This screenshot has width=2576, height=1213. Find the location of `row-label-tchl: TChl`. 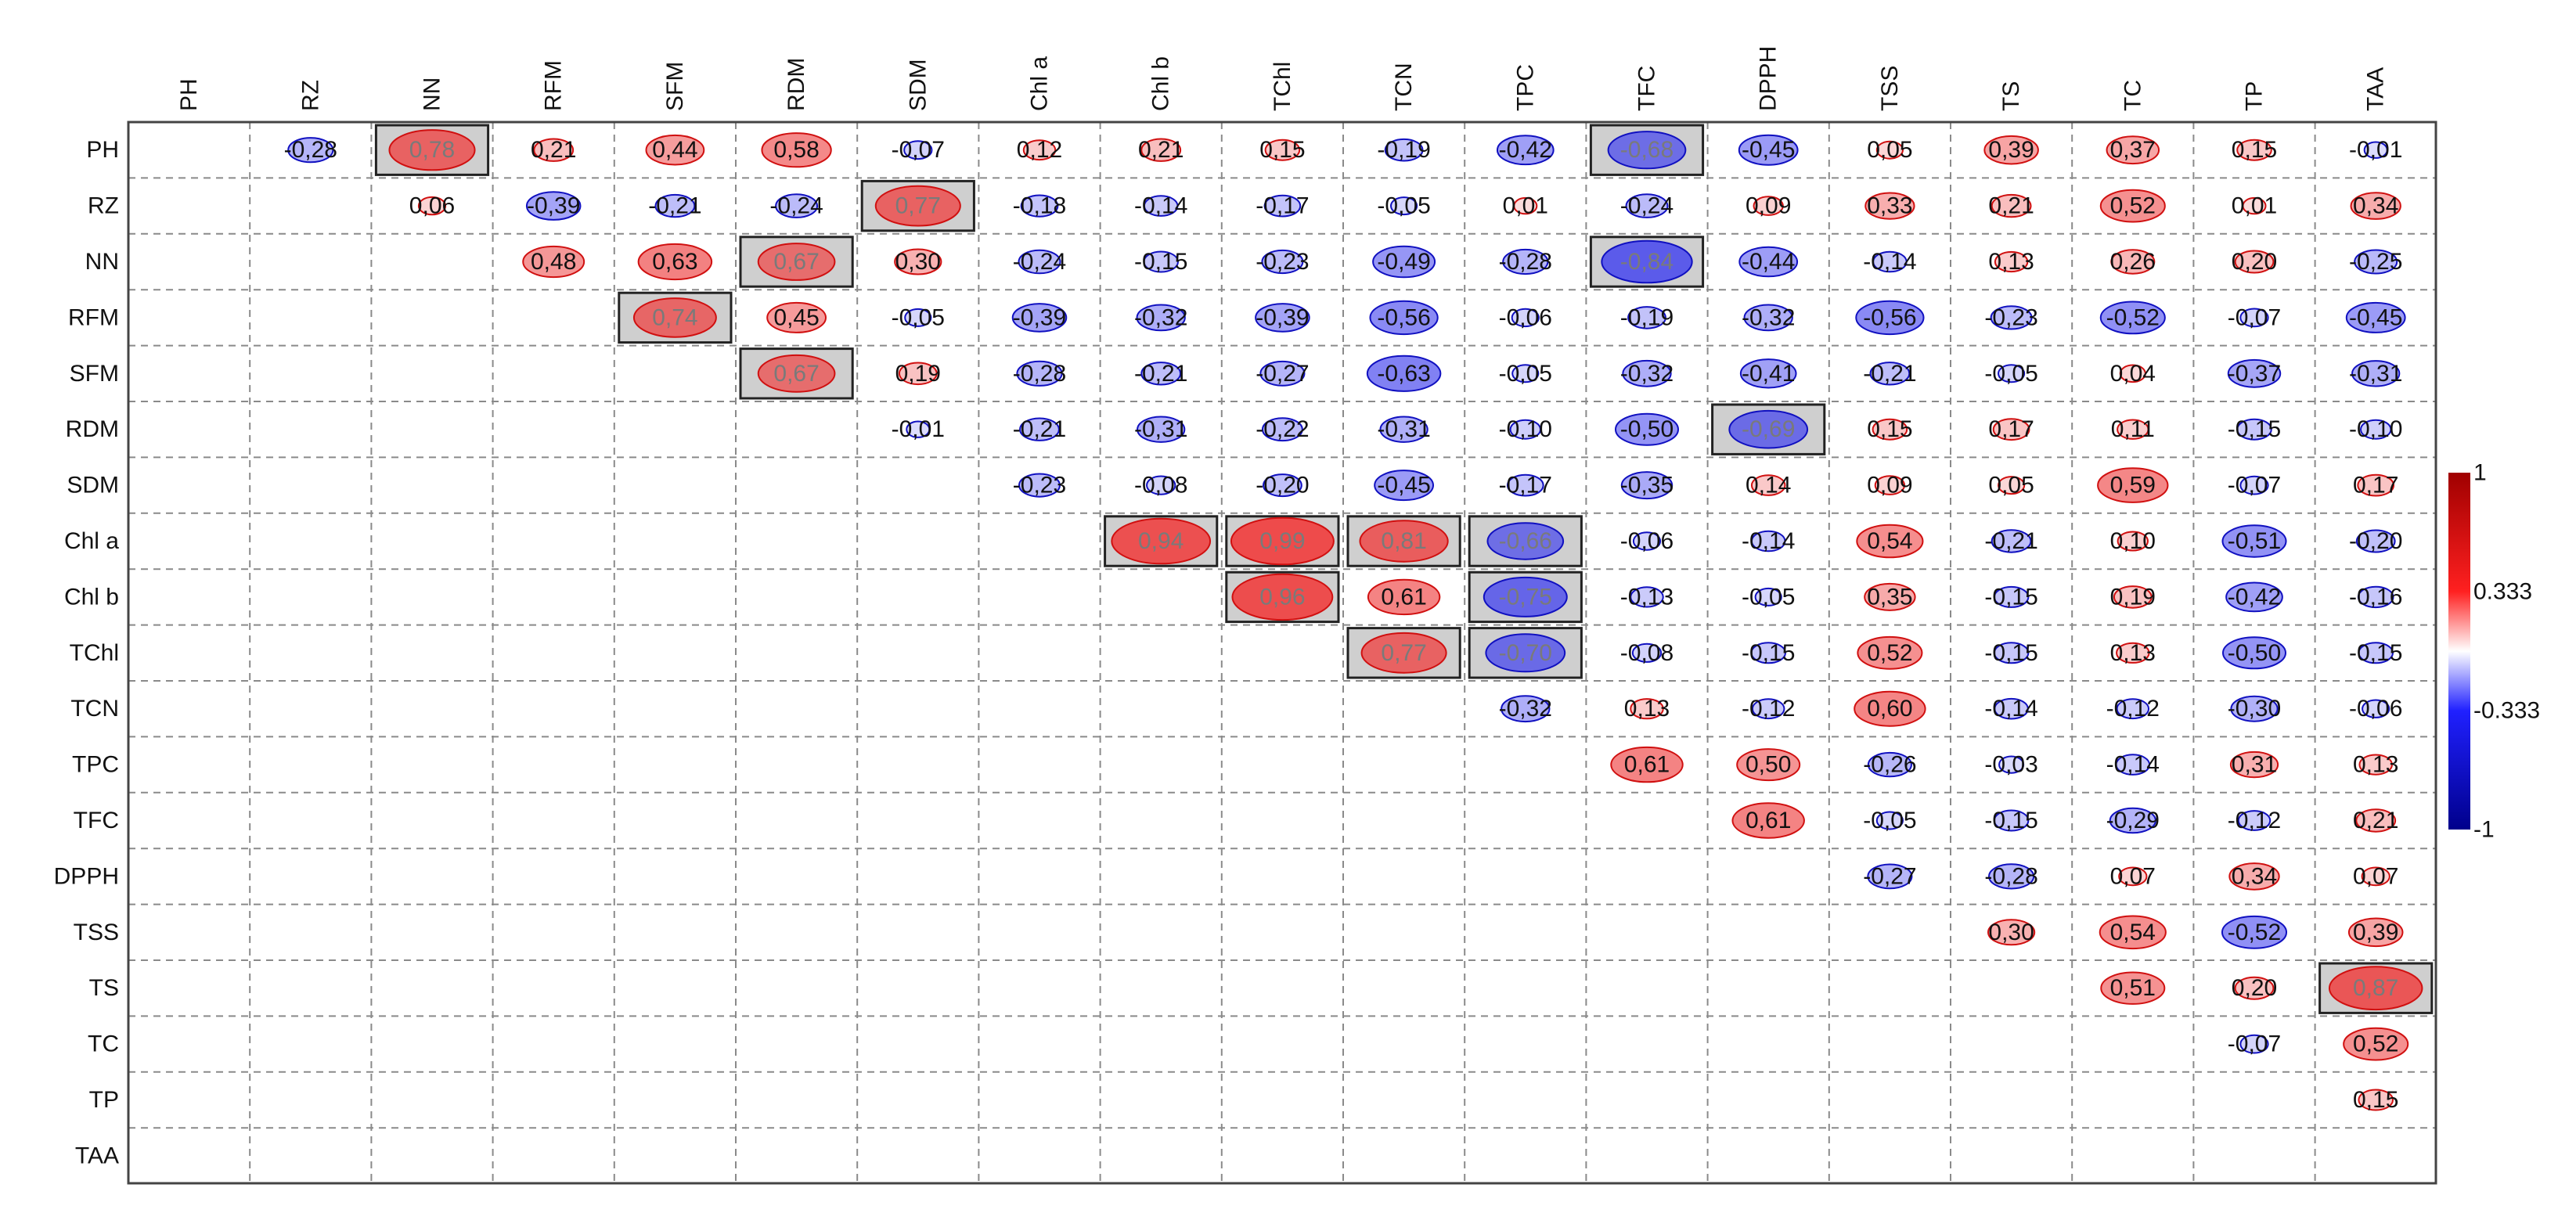

row-label-tchl: TChl is located at coordinates (94, 653).